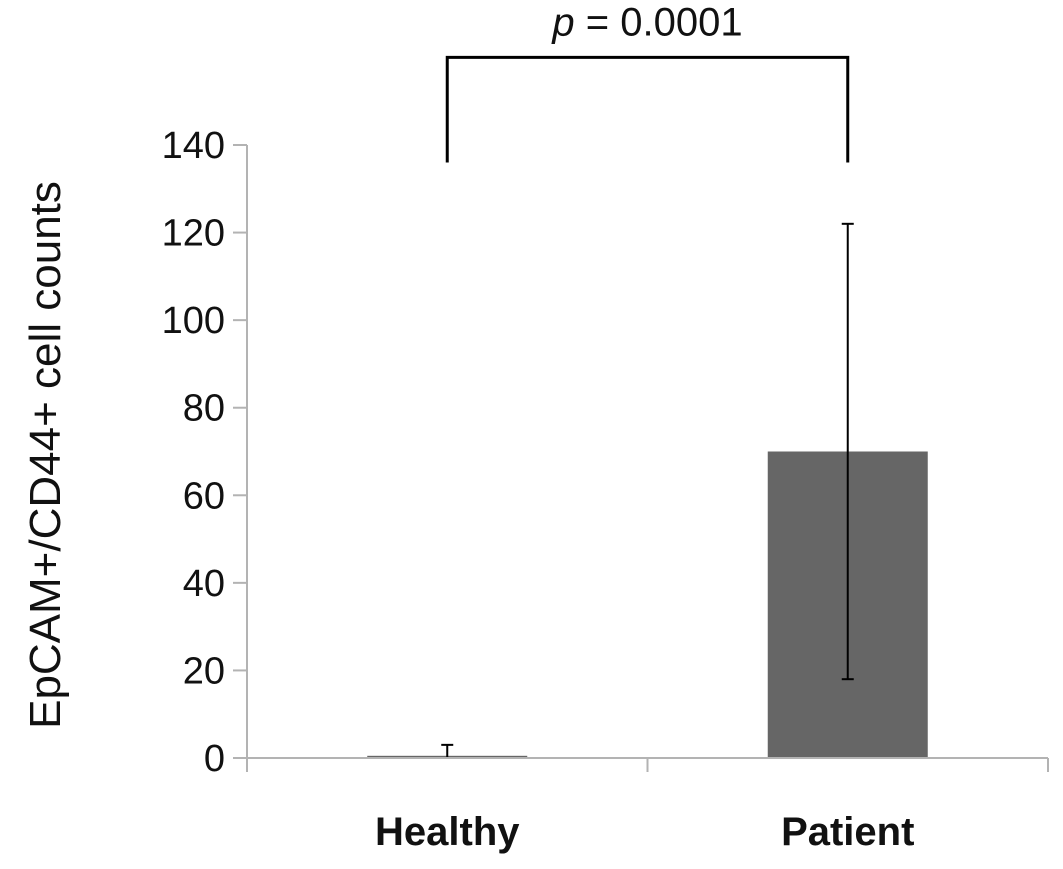 The width and height of the screenshot is (1063, 869). What do you see at coordinates (193, 234) in the screenshot?
I see `y-tick-label: 120` at bounding box center [193, 234].